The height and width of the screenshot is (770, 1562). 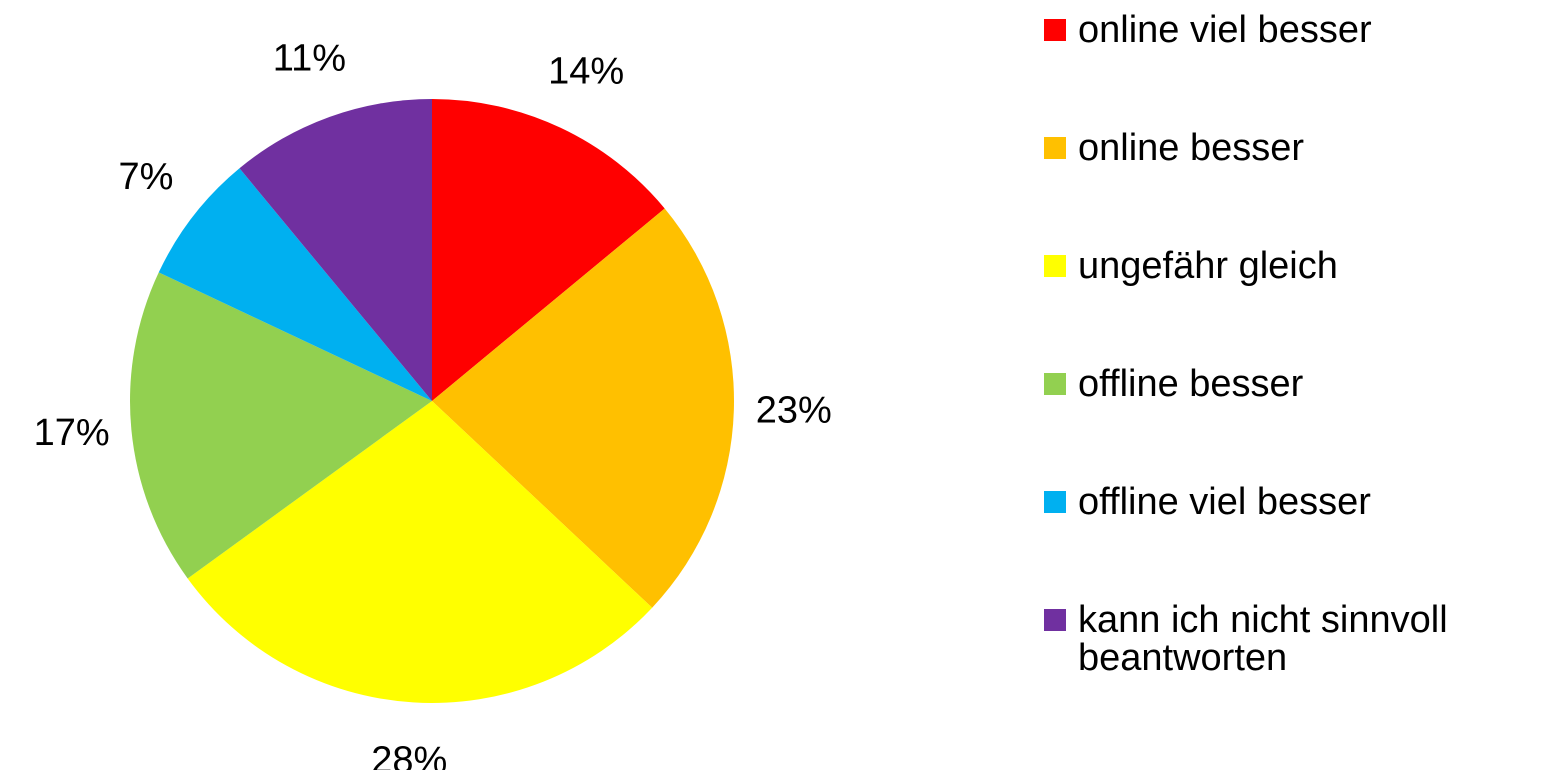 I want to click on legend-label: offline viel besser, so click(x=1224, y=502).